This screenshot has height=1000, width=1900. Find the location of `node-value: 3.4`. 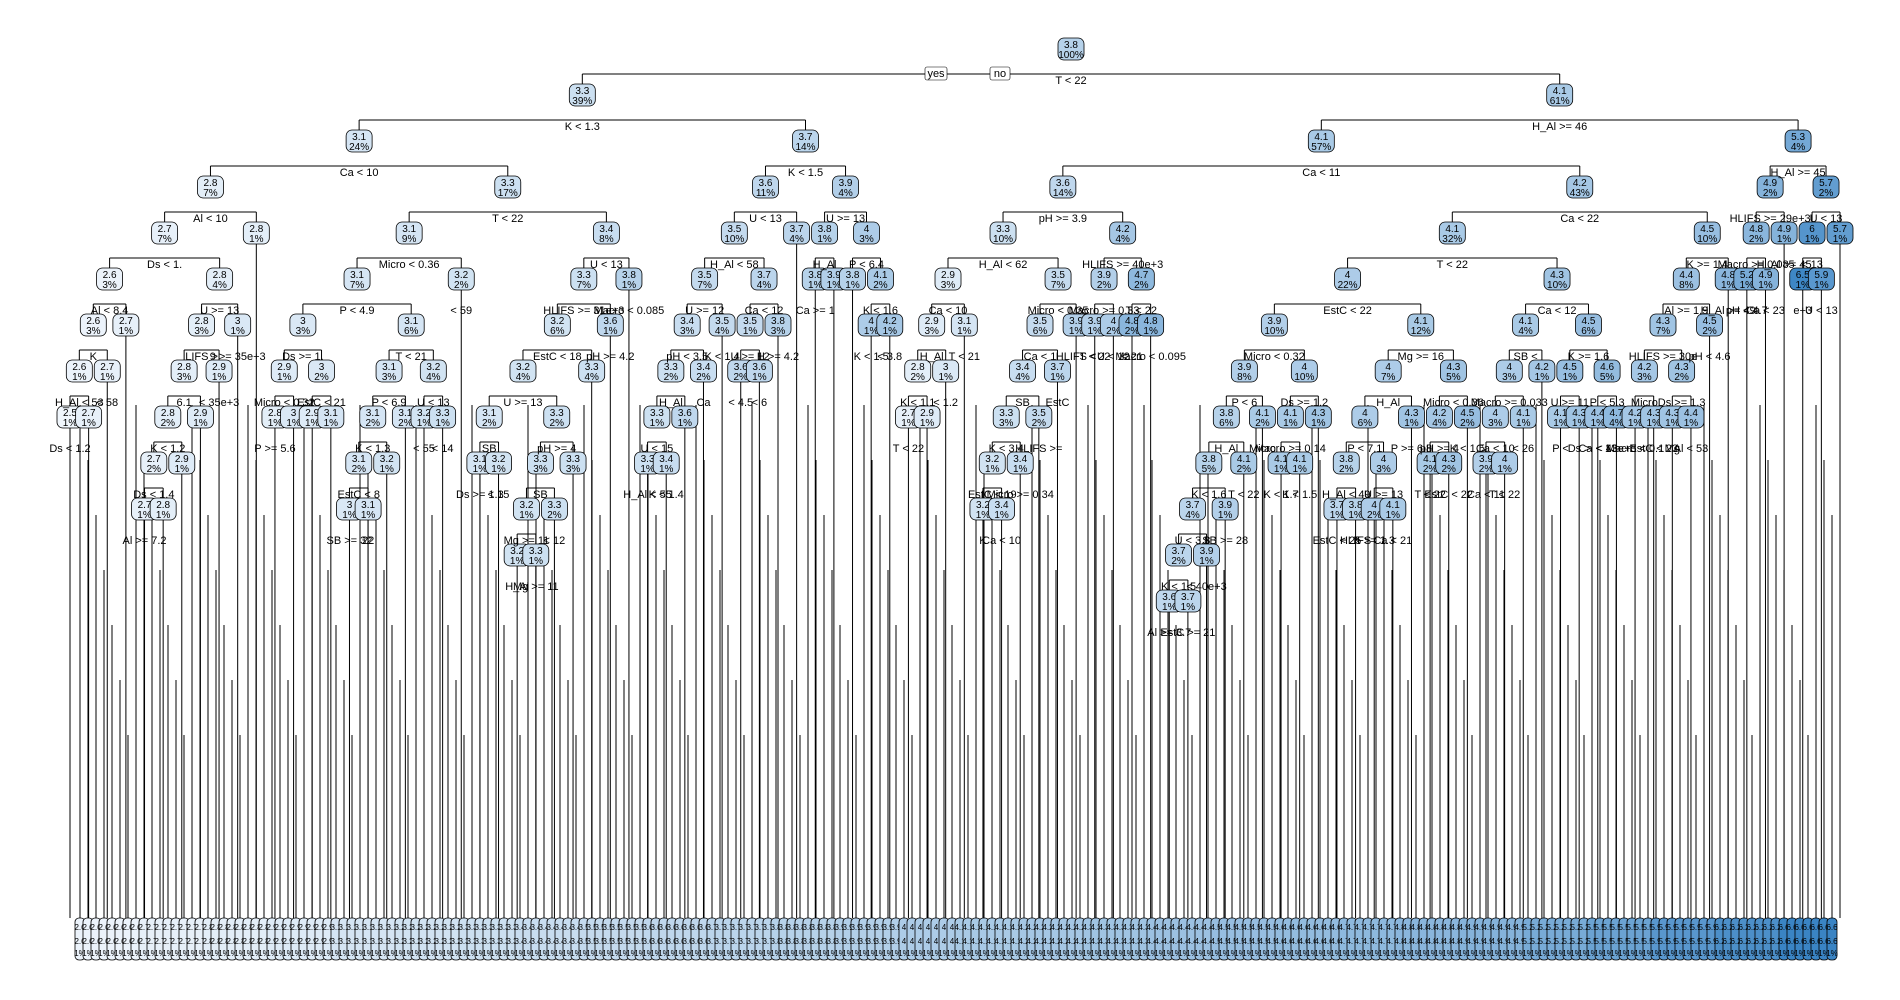

node-value: 3.4 is located at coordinates (666, 459).